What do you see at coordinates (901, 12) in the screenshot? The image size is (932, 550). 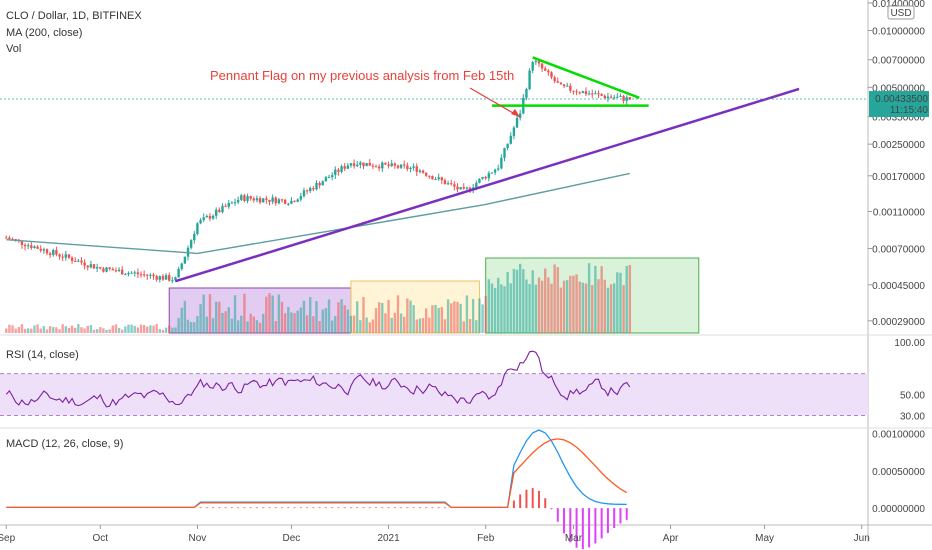 I see `currency-box` at bounding box center [901, 12].